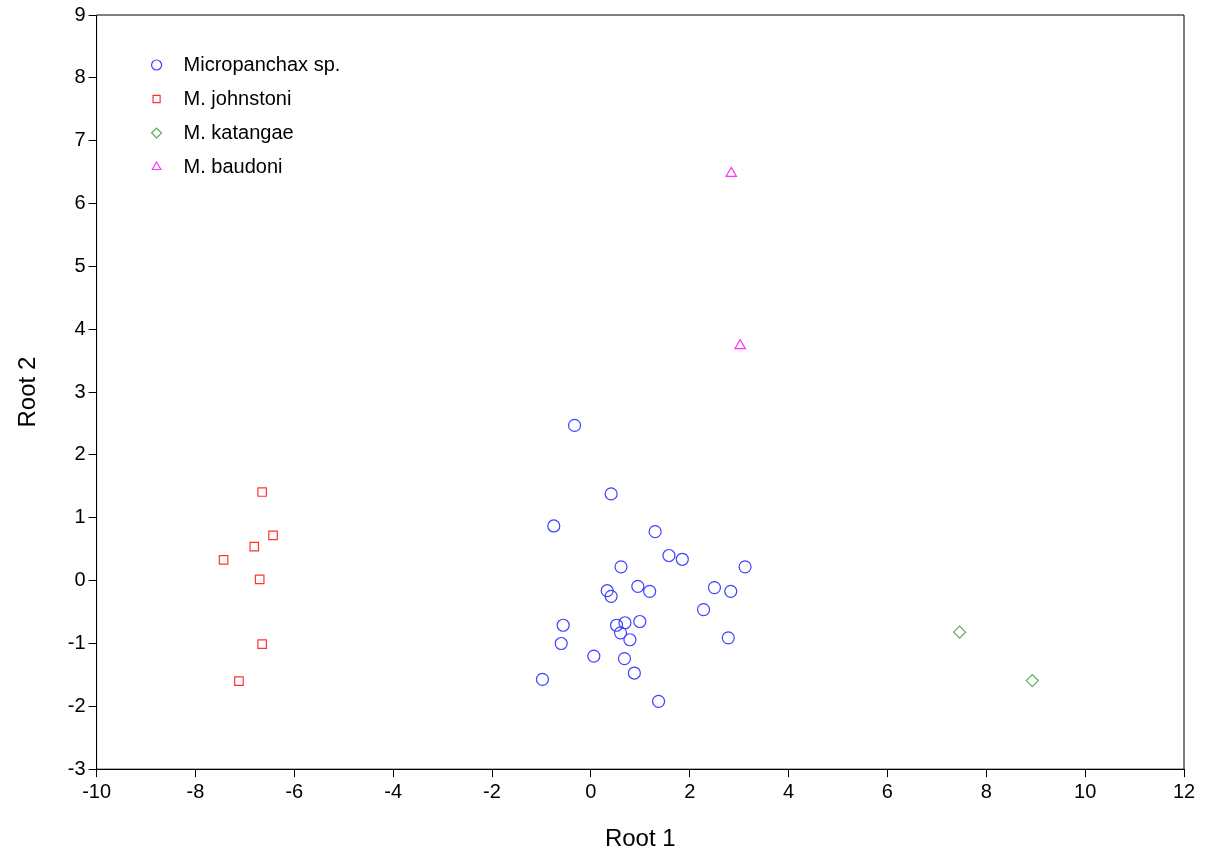  Describe the element at coordinates (887, 790) in the screenshot. I see `x-tick-label: 6` at that location.